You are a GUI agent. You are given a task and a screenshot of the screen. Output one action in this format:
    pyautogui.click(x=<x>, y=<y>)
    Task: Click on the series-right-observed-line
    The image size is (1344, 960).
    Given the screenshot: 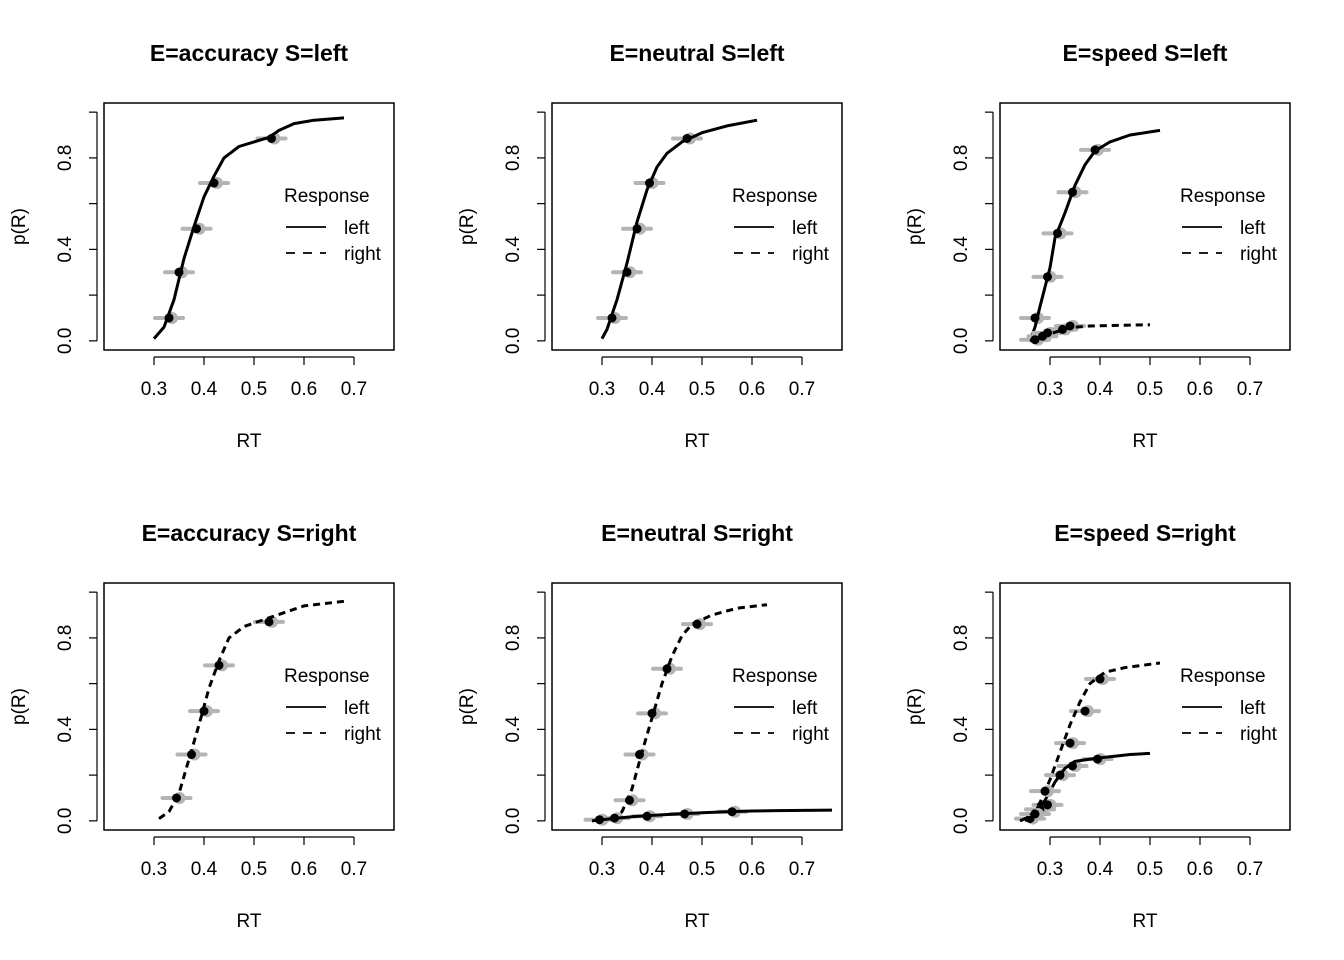 What is the action you would take?
    pyautogui.click(x=689, y=713)
    